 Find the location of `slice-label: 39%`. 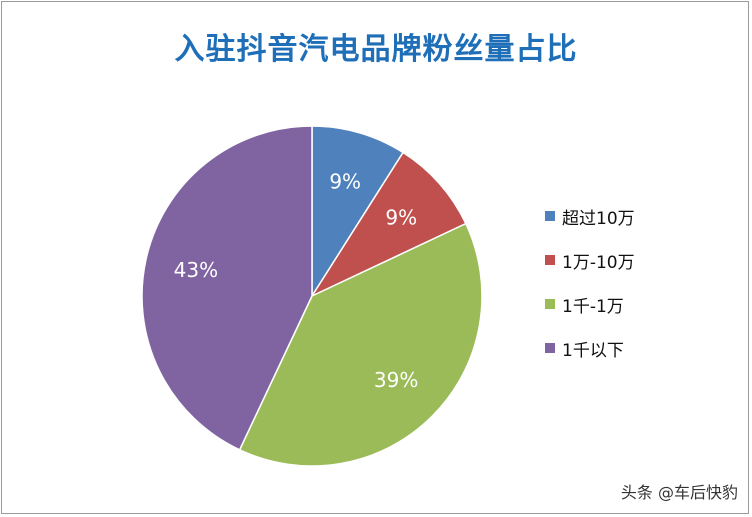

slice-label: 39% is located at coordinates (396, 380).